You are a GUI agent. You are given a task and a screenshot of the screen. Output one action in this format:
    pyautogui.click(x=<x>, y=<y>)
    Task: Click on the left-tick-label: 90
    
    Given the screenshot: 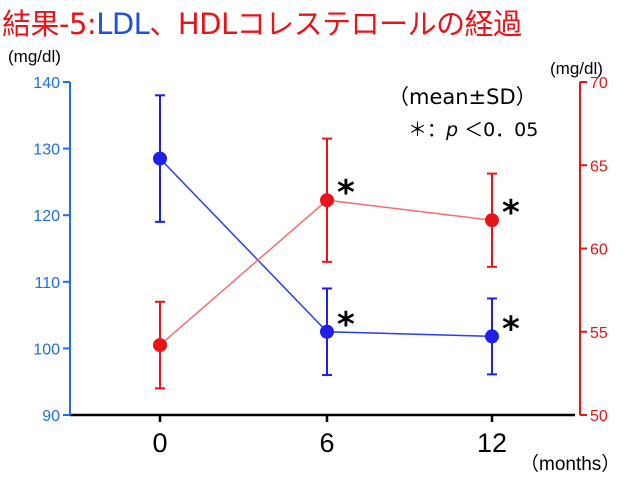 What is the action you would take?
    pyautogui.click(x=51, y=416)
    